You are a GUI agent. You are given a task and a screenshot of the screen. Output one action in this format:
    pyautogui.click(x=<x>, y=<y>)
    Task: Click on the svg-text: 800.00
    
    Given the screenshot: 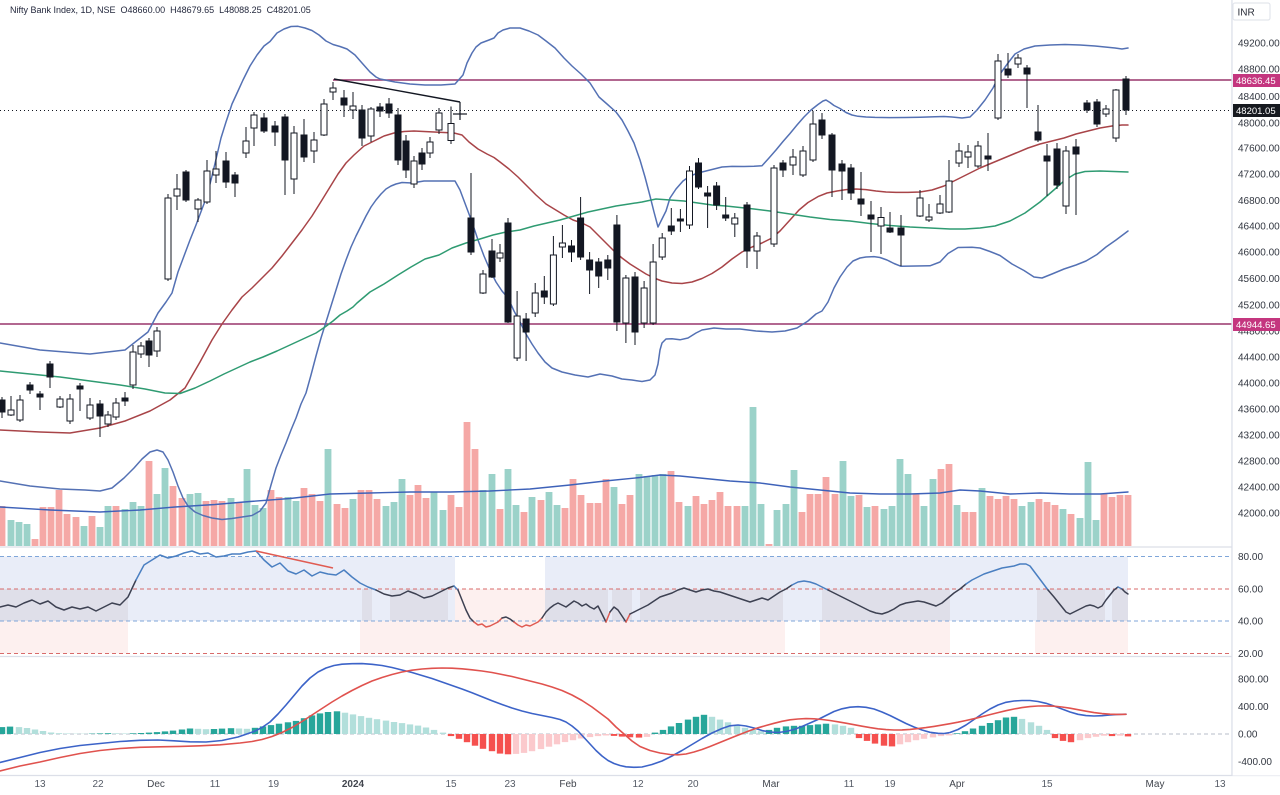 What is the action you would take?
    pyautogui.click(x=1253, y=680)
    